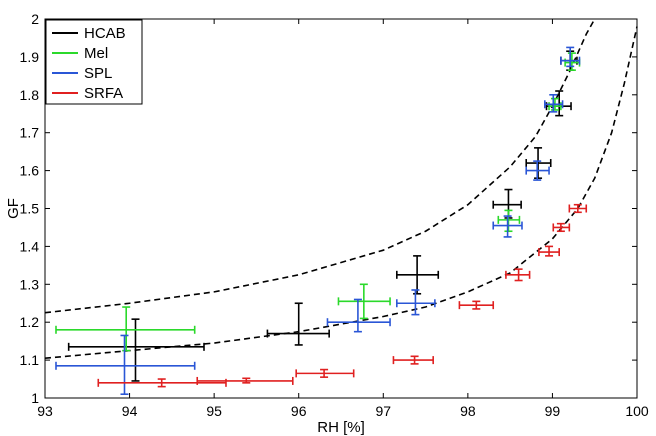  I want to click on x-tick-label: 96, so click(299, 411).